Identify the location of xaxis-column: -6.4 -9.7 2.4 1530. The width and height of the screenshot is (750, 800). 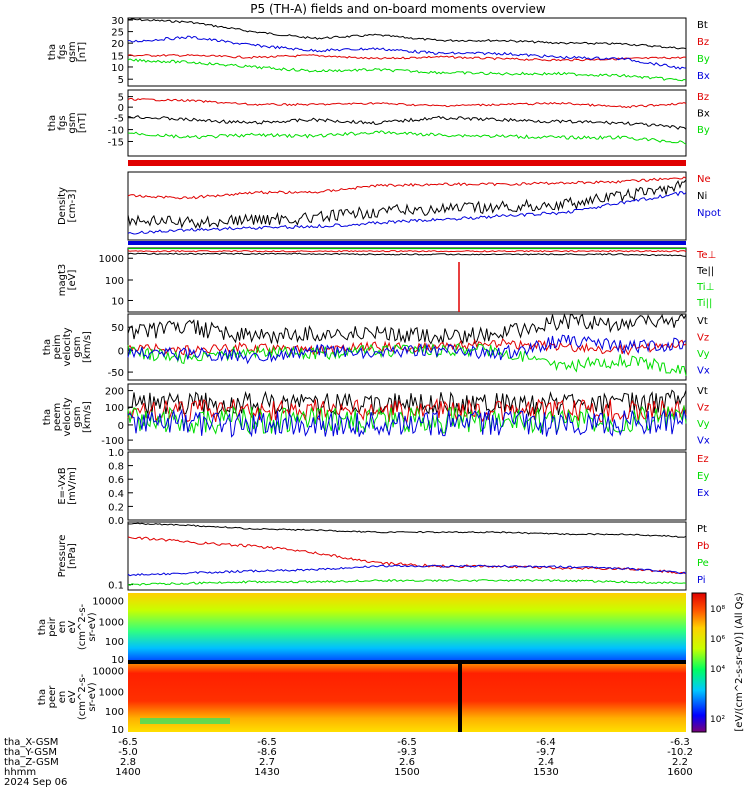
(545, 757).